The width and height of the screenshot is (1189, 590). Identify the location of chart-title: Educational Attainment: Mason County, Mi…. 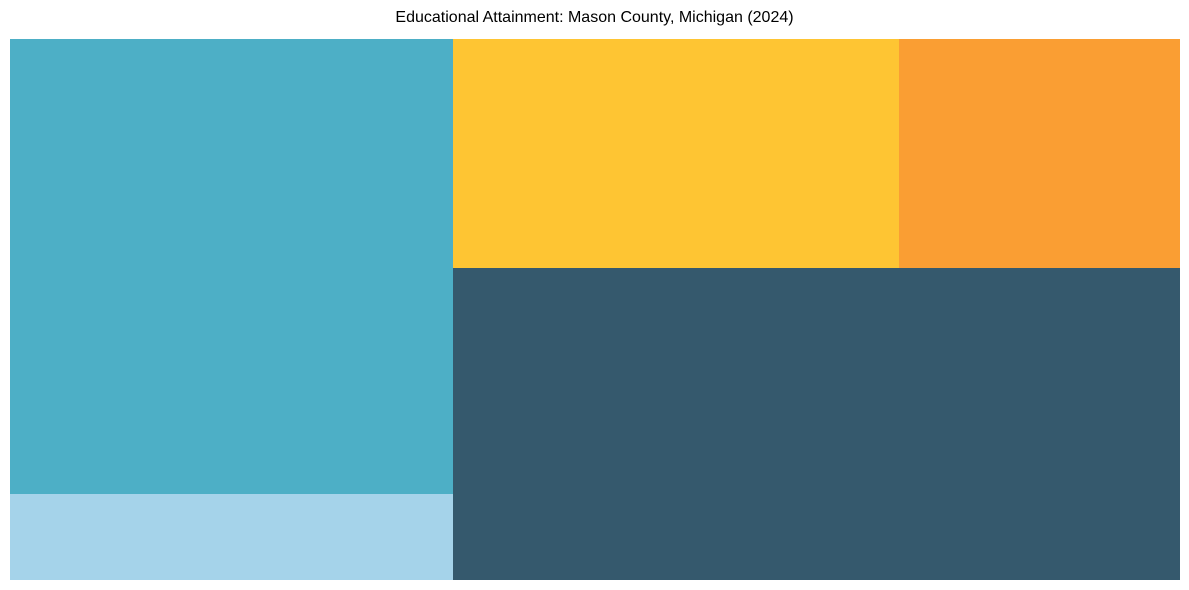
(594, 17).